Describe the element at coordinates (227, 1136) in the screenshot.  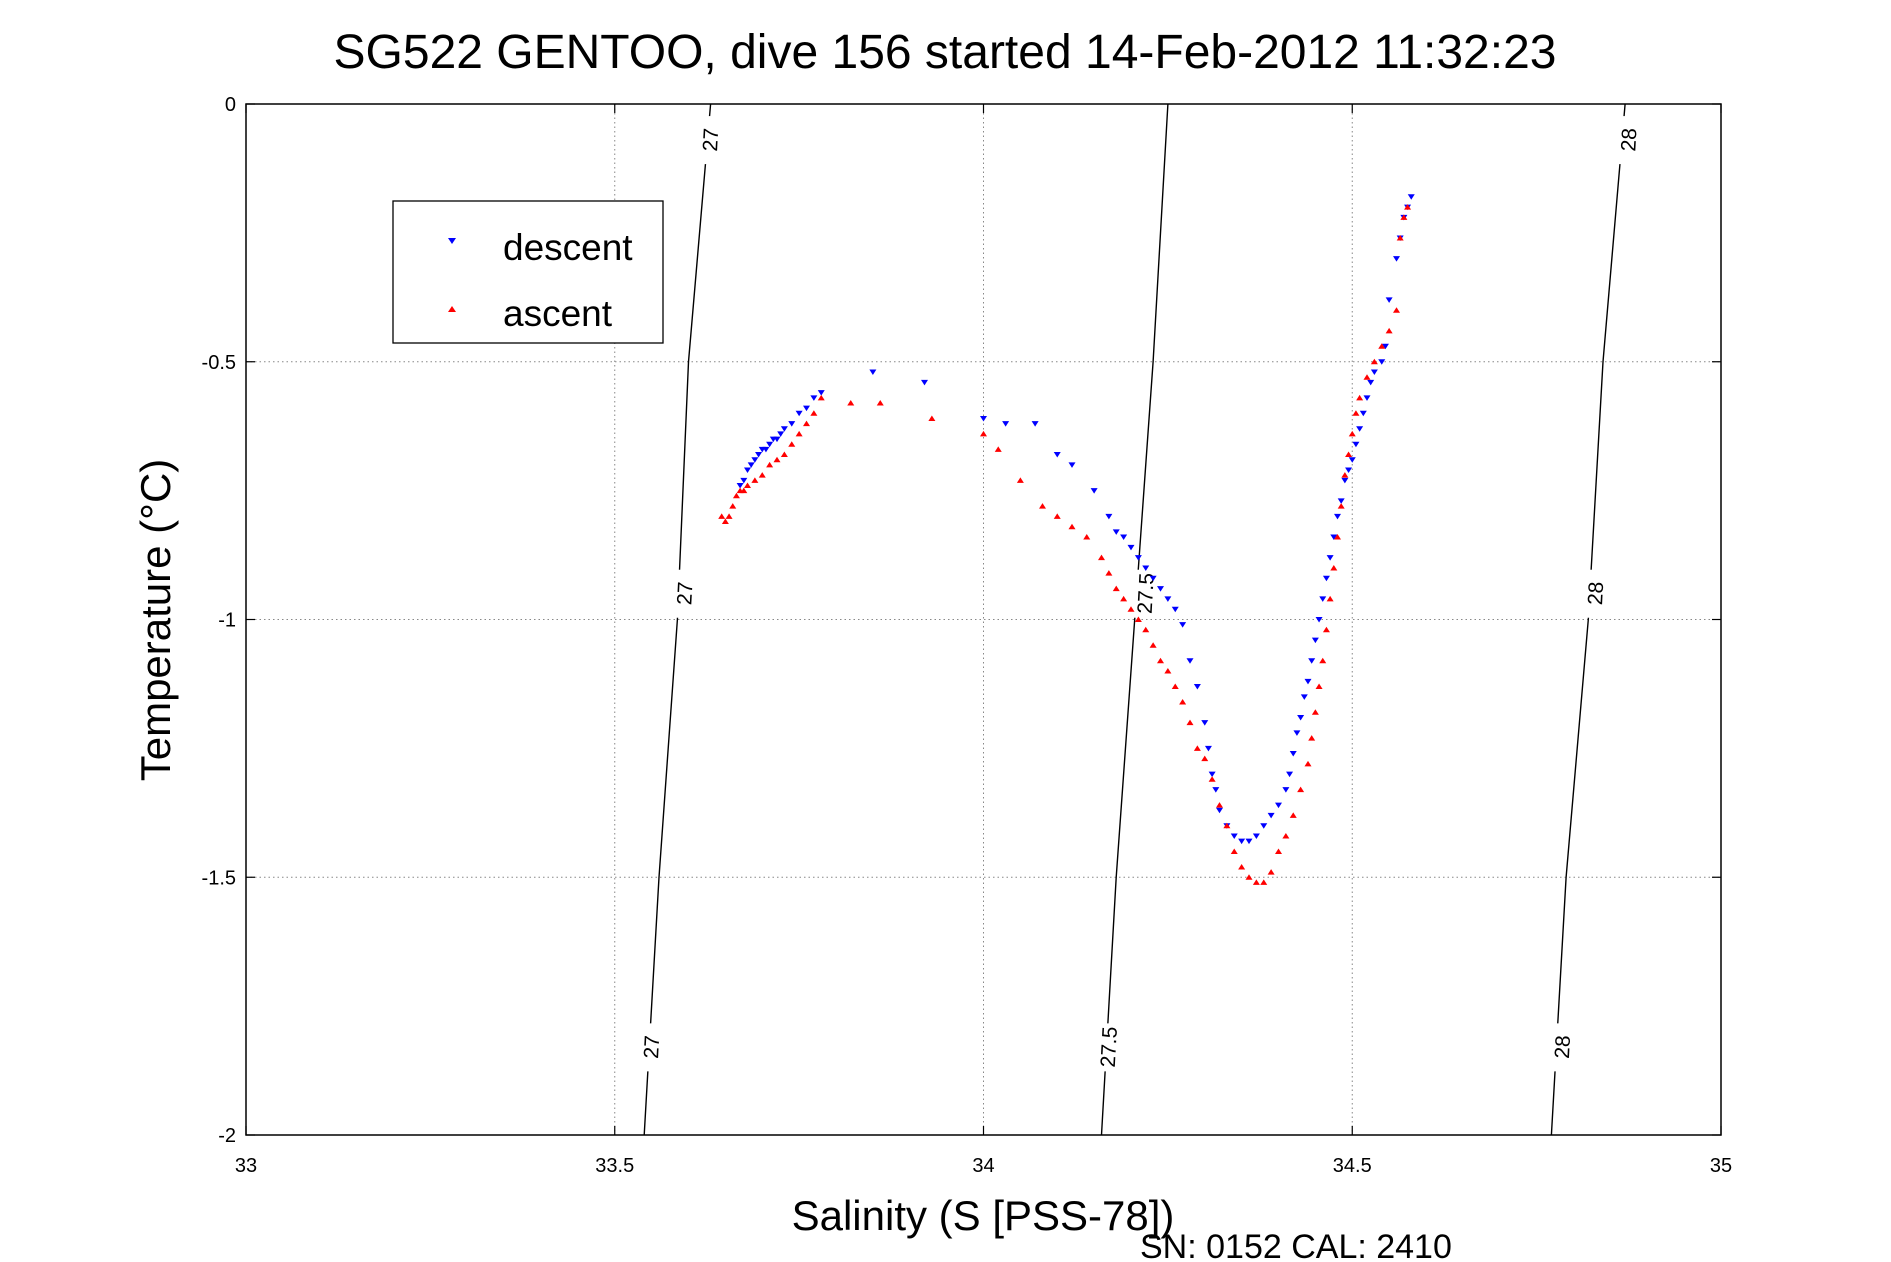
I see `y-tick-label: -2` at that location.